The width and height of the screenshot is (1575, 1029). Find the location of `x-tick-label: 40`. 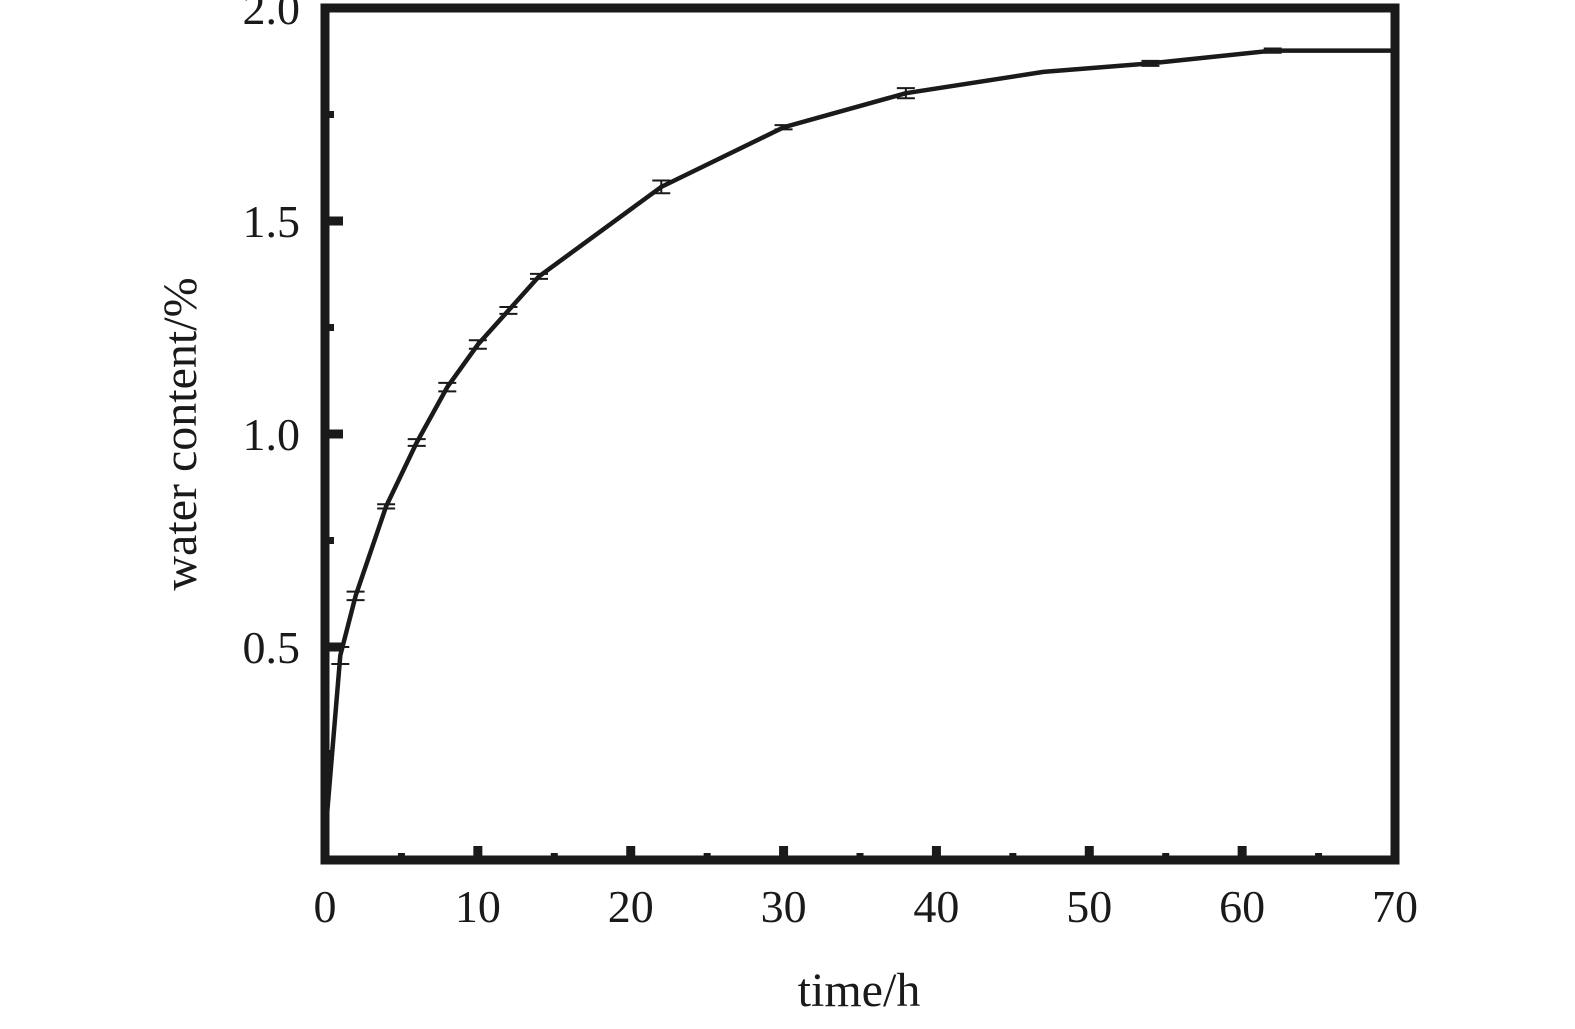

x-tick-label: 40 is located at coordinates (936, 906).